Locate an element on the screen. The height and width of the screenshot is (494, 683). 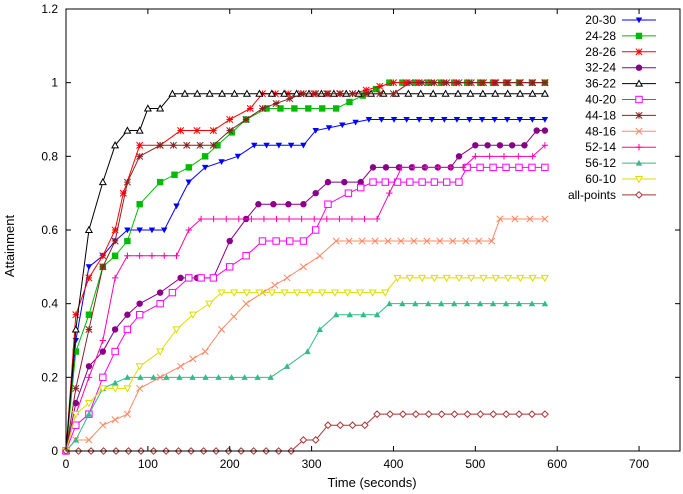
legend-entry: 28-26 is located at coordinates (620, 52).